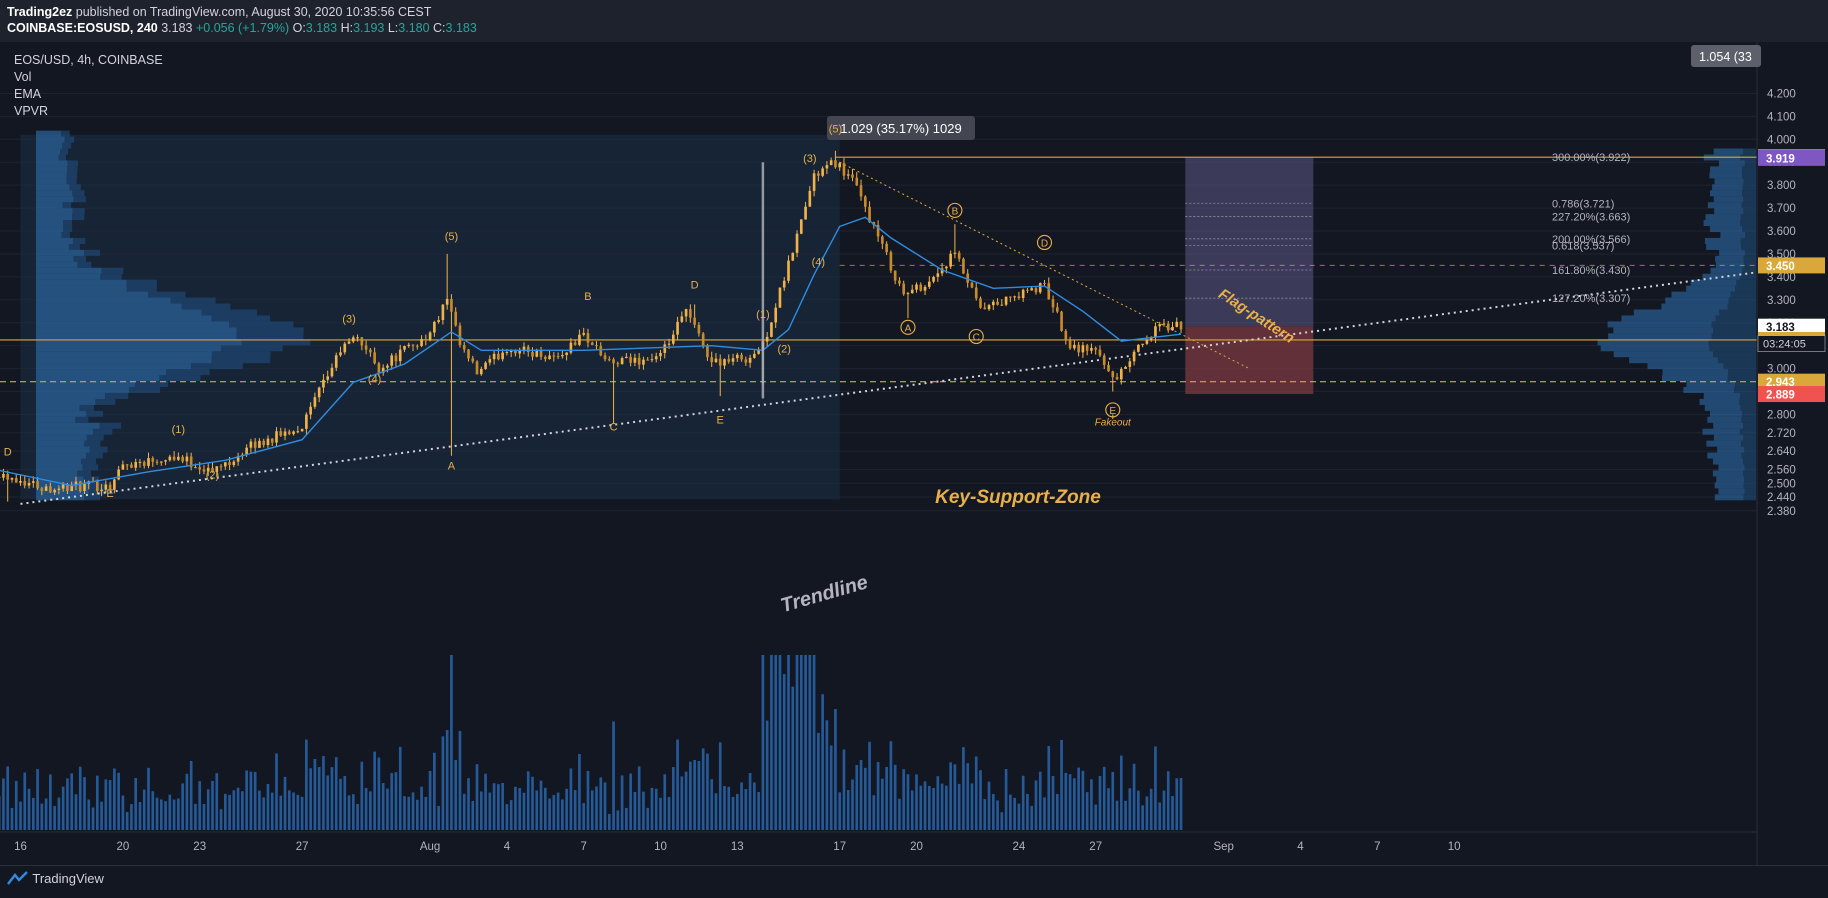 The height and width of the screenshot is (898, 1828). What do you see at coordinates (299, 28) in the screenshot?
I see `open-label: O:` at bounding box center [299, 28].